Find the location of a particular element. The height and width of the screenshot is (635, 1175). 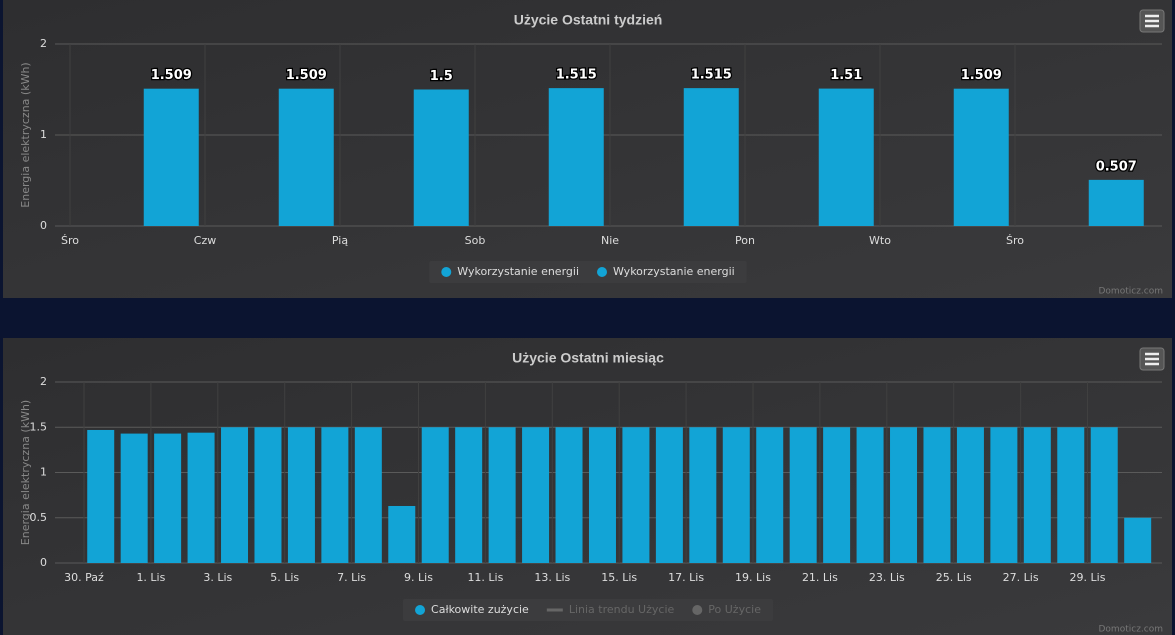

x-tick-label: 9. Lis is located at coordinates (418, 577).